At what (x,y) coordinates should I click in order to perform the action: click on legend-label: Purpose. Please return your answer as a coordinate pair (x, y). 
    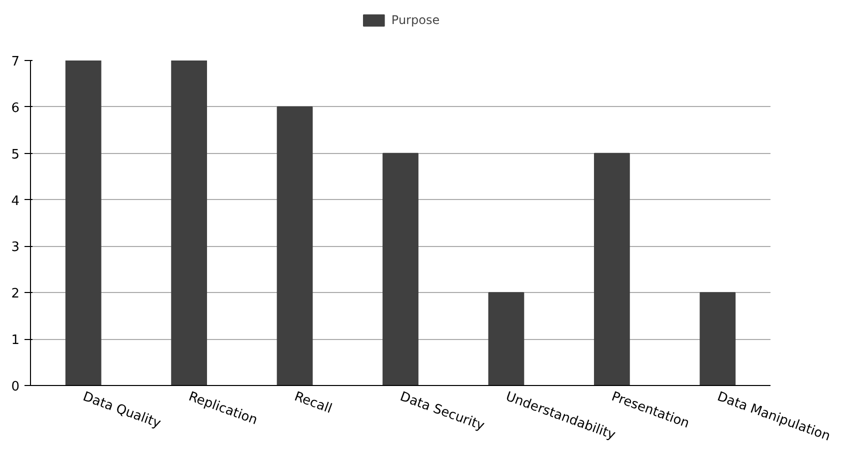
    Looking at the image, I should click on (415, 20).